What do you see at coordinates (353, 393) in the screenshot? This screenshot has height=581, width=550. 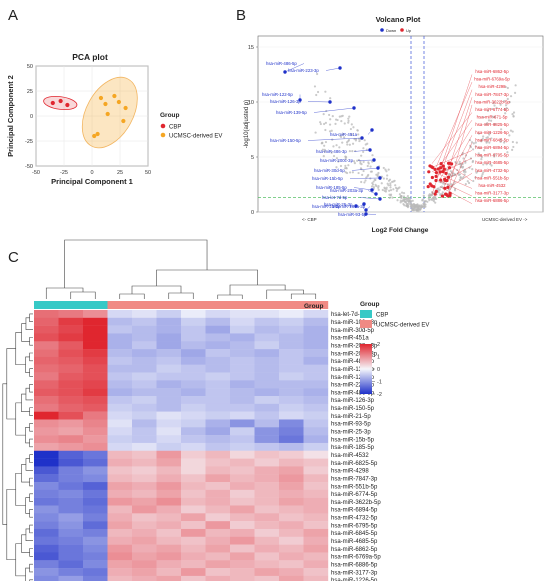 I see `heatmap-row-label: hsa-miR-486-5p` at bounding box center [353, 393].